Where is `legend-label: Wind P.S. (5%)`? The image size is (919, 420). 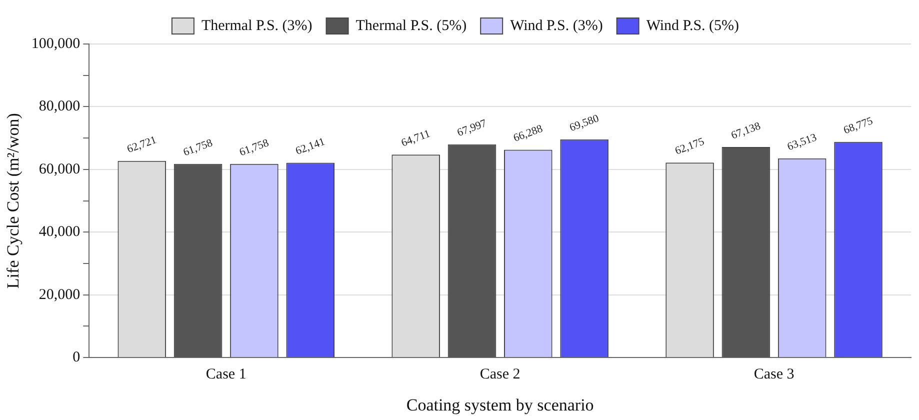
legend-label: Wind P.S. (5%) is located at coordinates (693, 26).